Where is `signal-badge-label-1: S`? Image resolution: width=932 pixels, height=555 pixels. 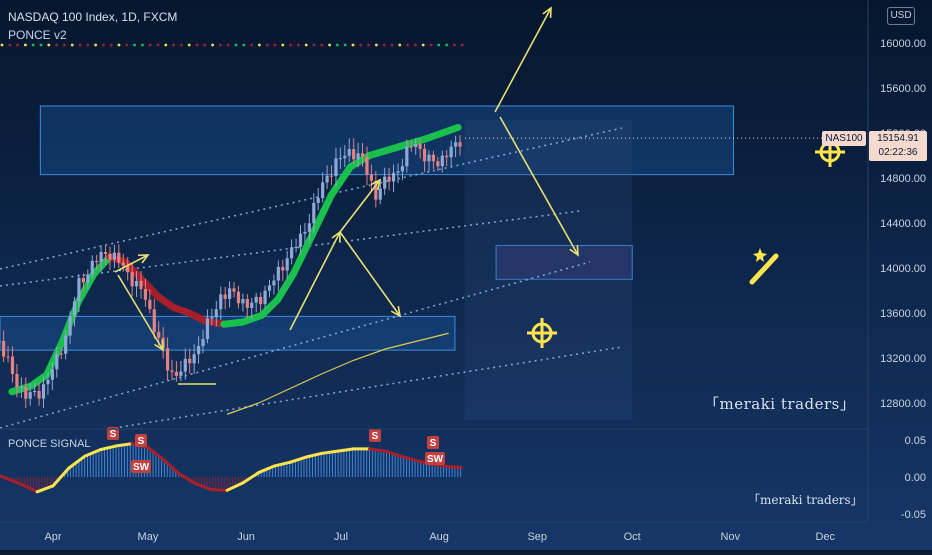
signal-badge-label-1: S is located at coordinates (141, 441).